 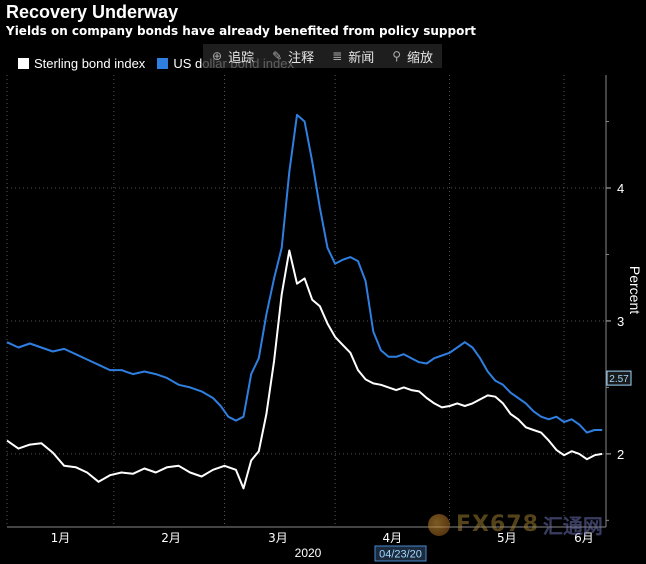 What do you see at coordinates (241, 58) in the screenshot?
I see `toolbar-track-label: 追踪` at bounding box center [241, 58].